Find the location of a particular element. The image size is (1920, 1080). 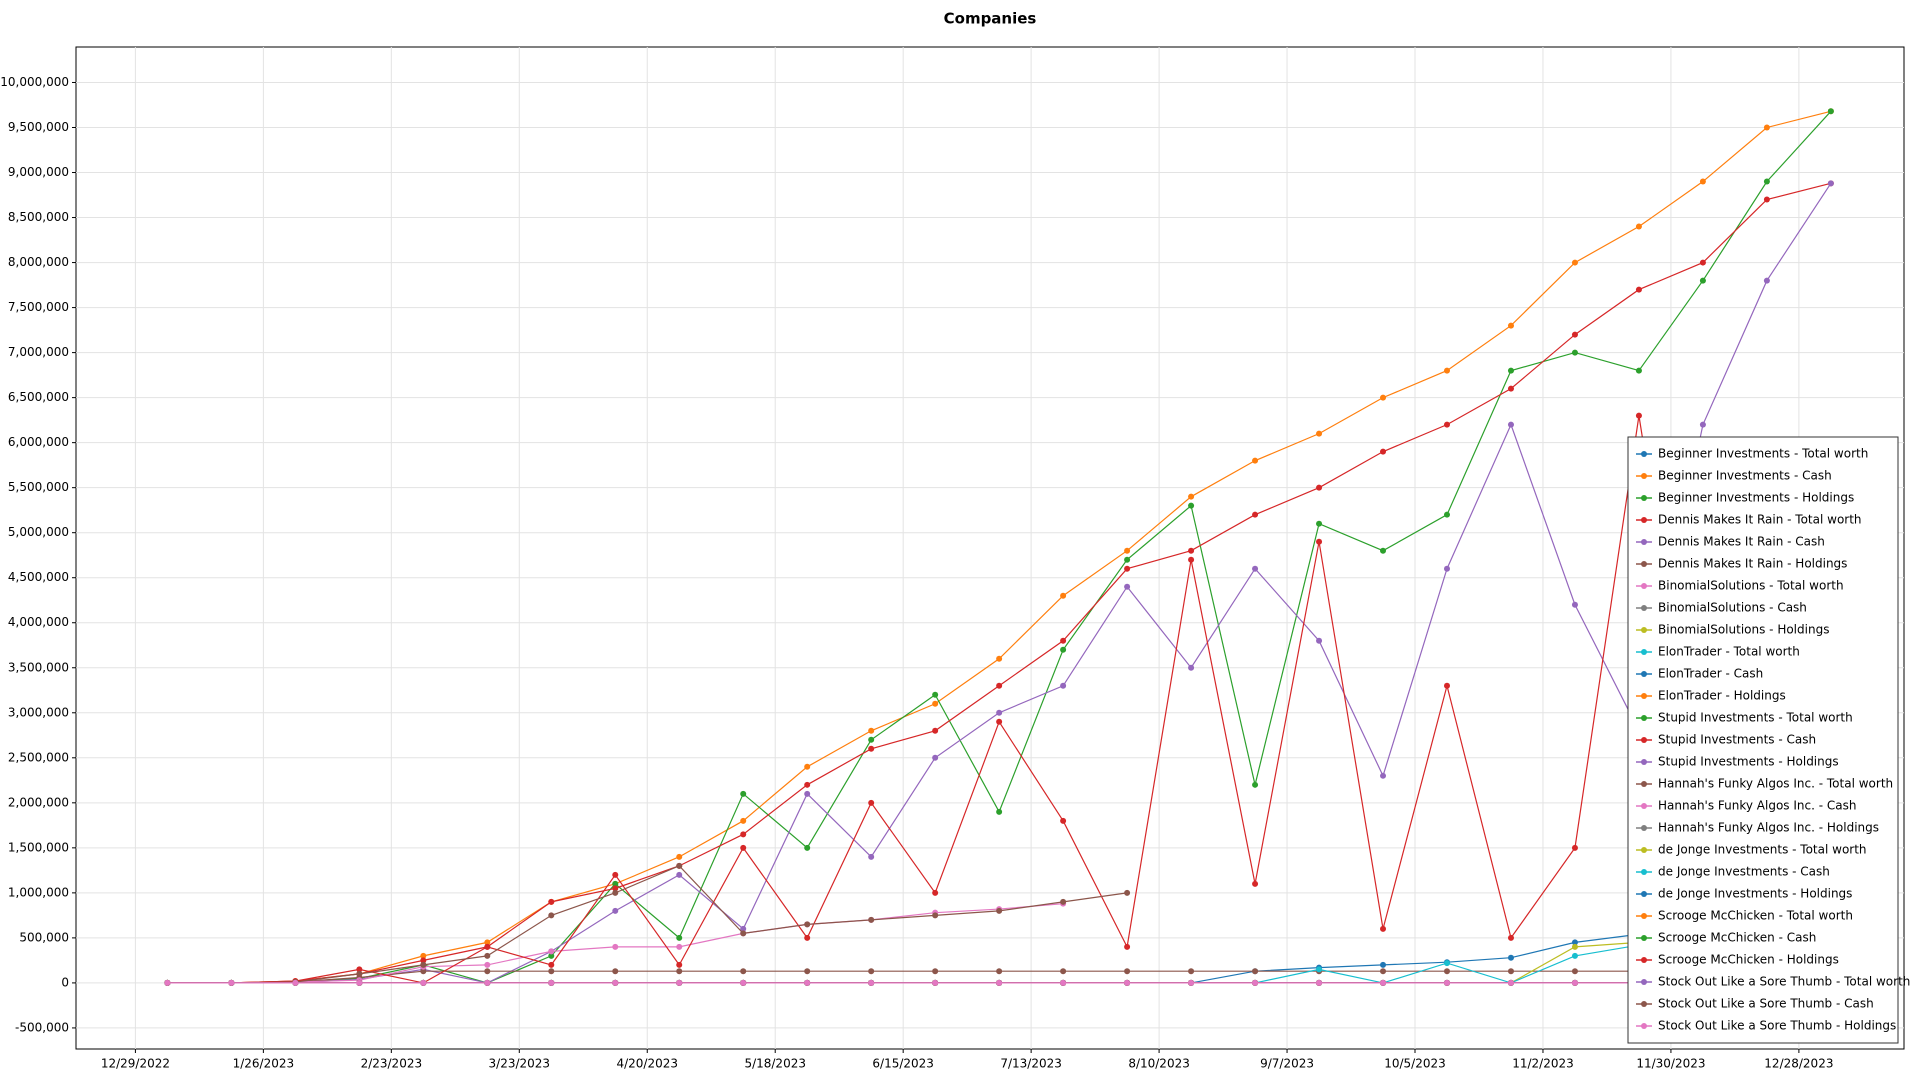

legend-label: Hannah's Funky Algos Inc. - Total worth is located at coordinates (1775, 784).